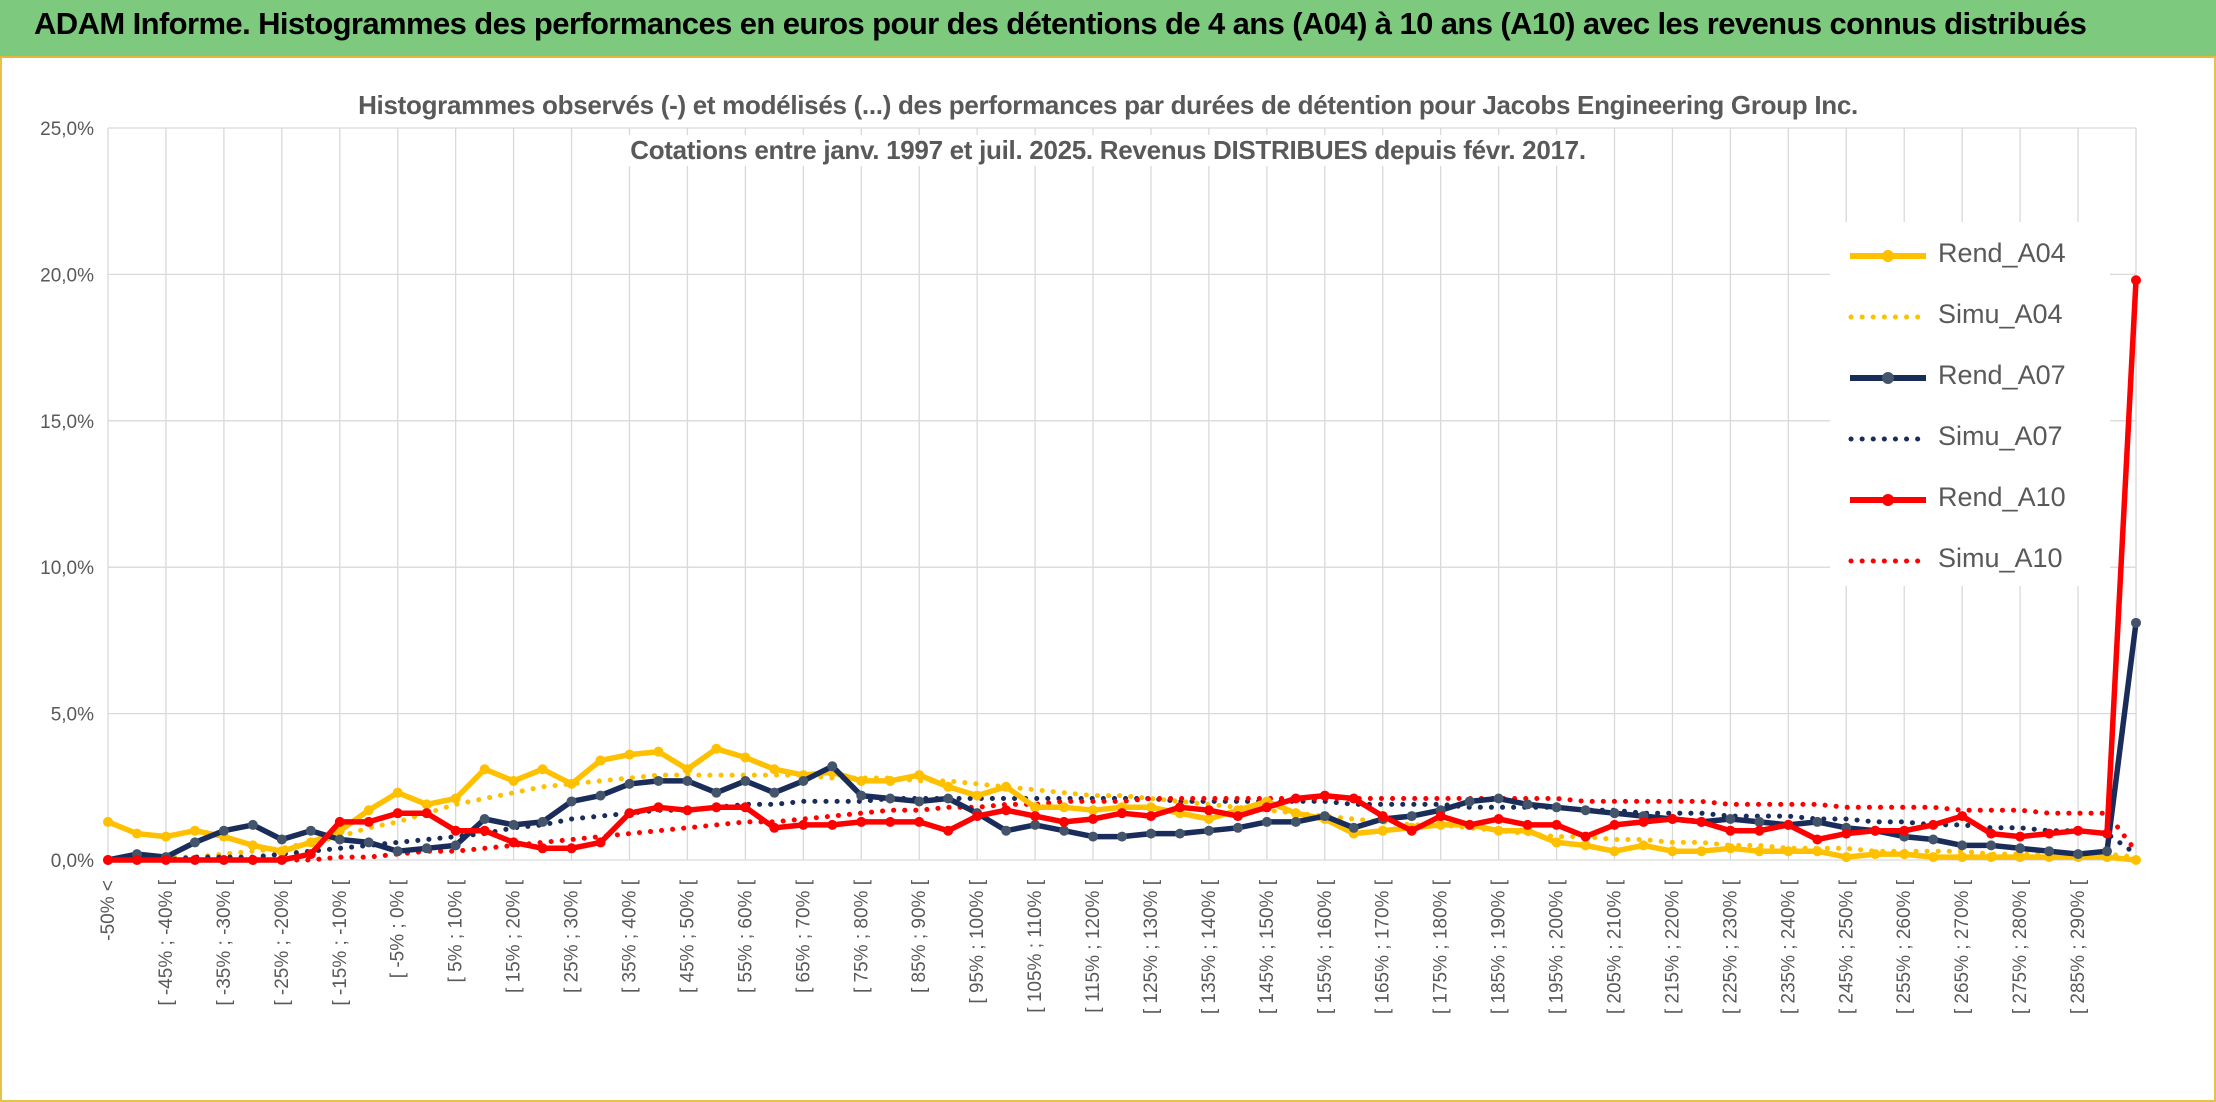 The width and height of the screenshot is (2216, 1102). I want to click on x-tick-label: [ 195% ; 200% [, so click(1557, 946).